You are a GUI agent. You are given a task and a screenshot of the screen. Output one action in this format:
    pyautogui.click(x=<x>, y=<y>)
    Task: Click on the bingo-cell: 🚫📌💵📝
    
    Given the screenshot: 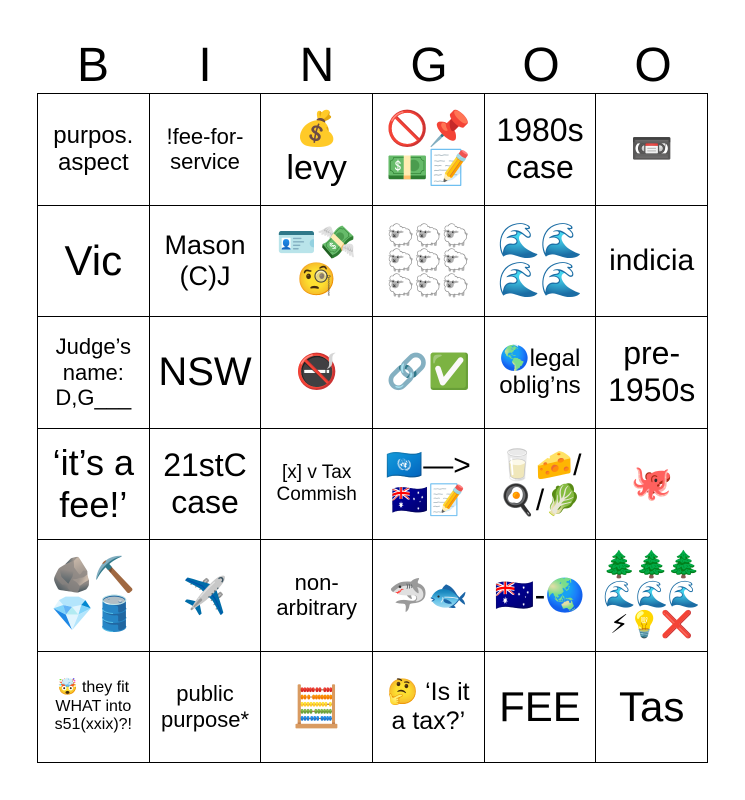 What is the action you would take?
    pyautogui.click(x=428, y=150)
    